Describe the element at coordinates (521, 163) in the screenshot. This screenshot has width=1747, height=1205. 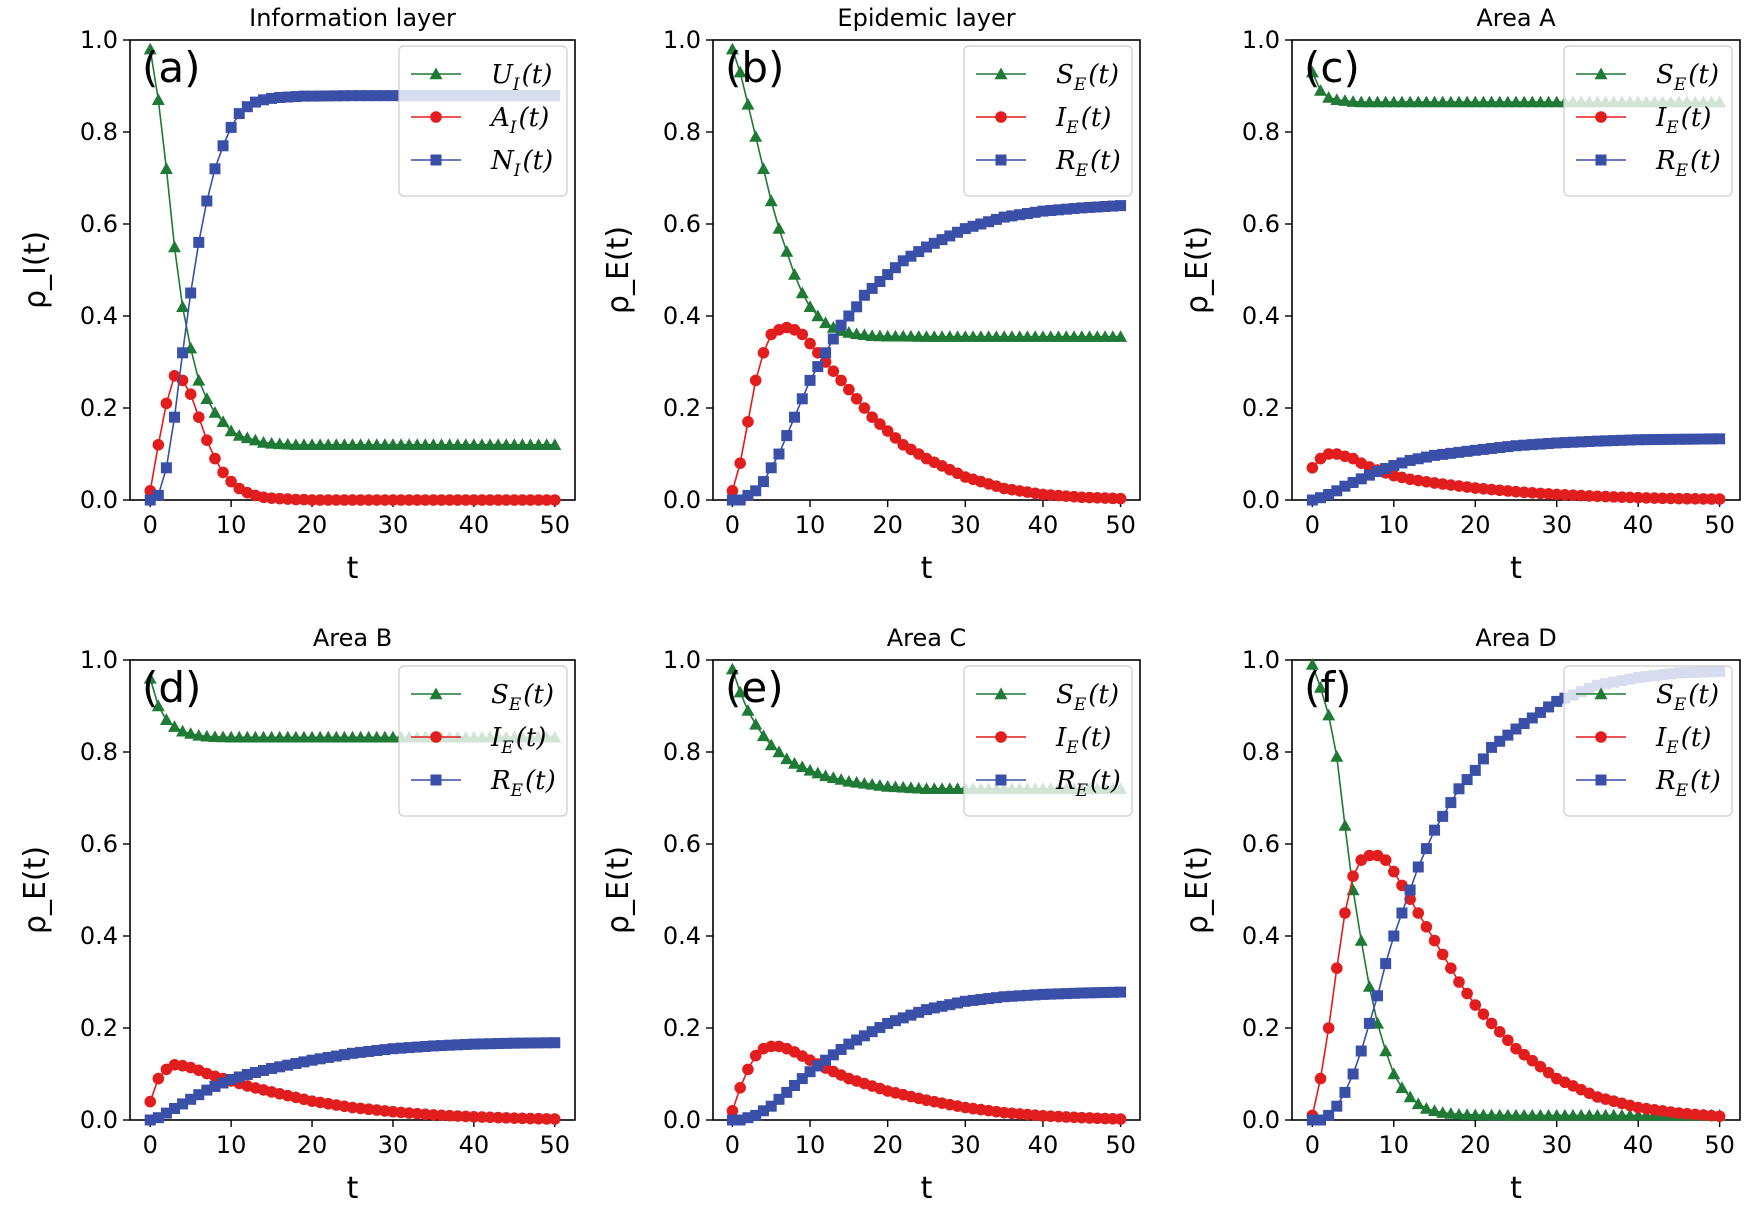
I see `legend-entry-label: NI(t)` at that location.